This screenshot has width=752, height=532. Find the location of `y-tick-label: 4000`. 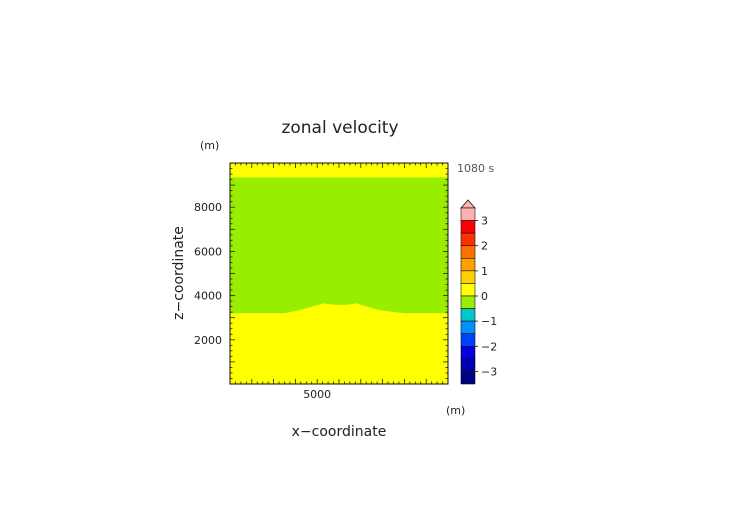

y-tick-label: 4000 is located at coordinates (208, 296).